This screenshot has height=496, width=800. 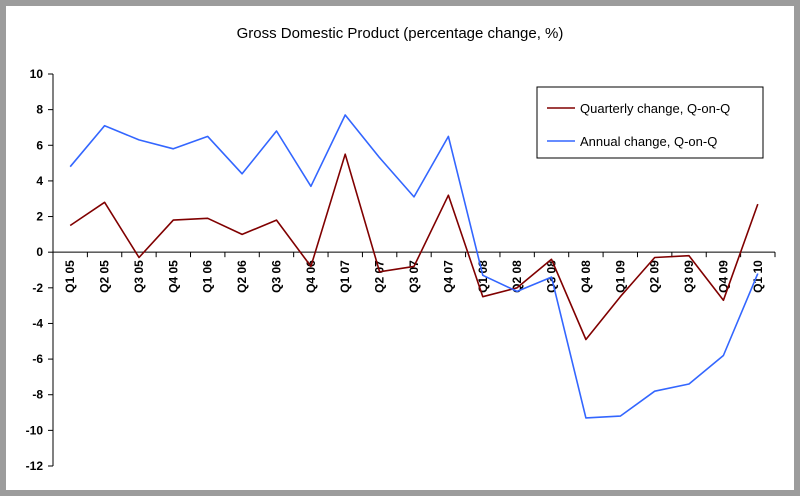 What do you see at coordinates (39, 110) in the screenshot?
I see `y-tick-label: 8` at bounding box center [39, 110].